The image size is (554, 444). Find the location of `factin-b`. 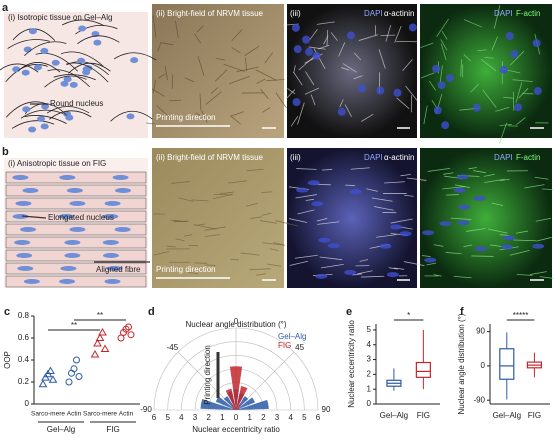

factin-b is located at coordinates (486, 218).